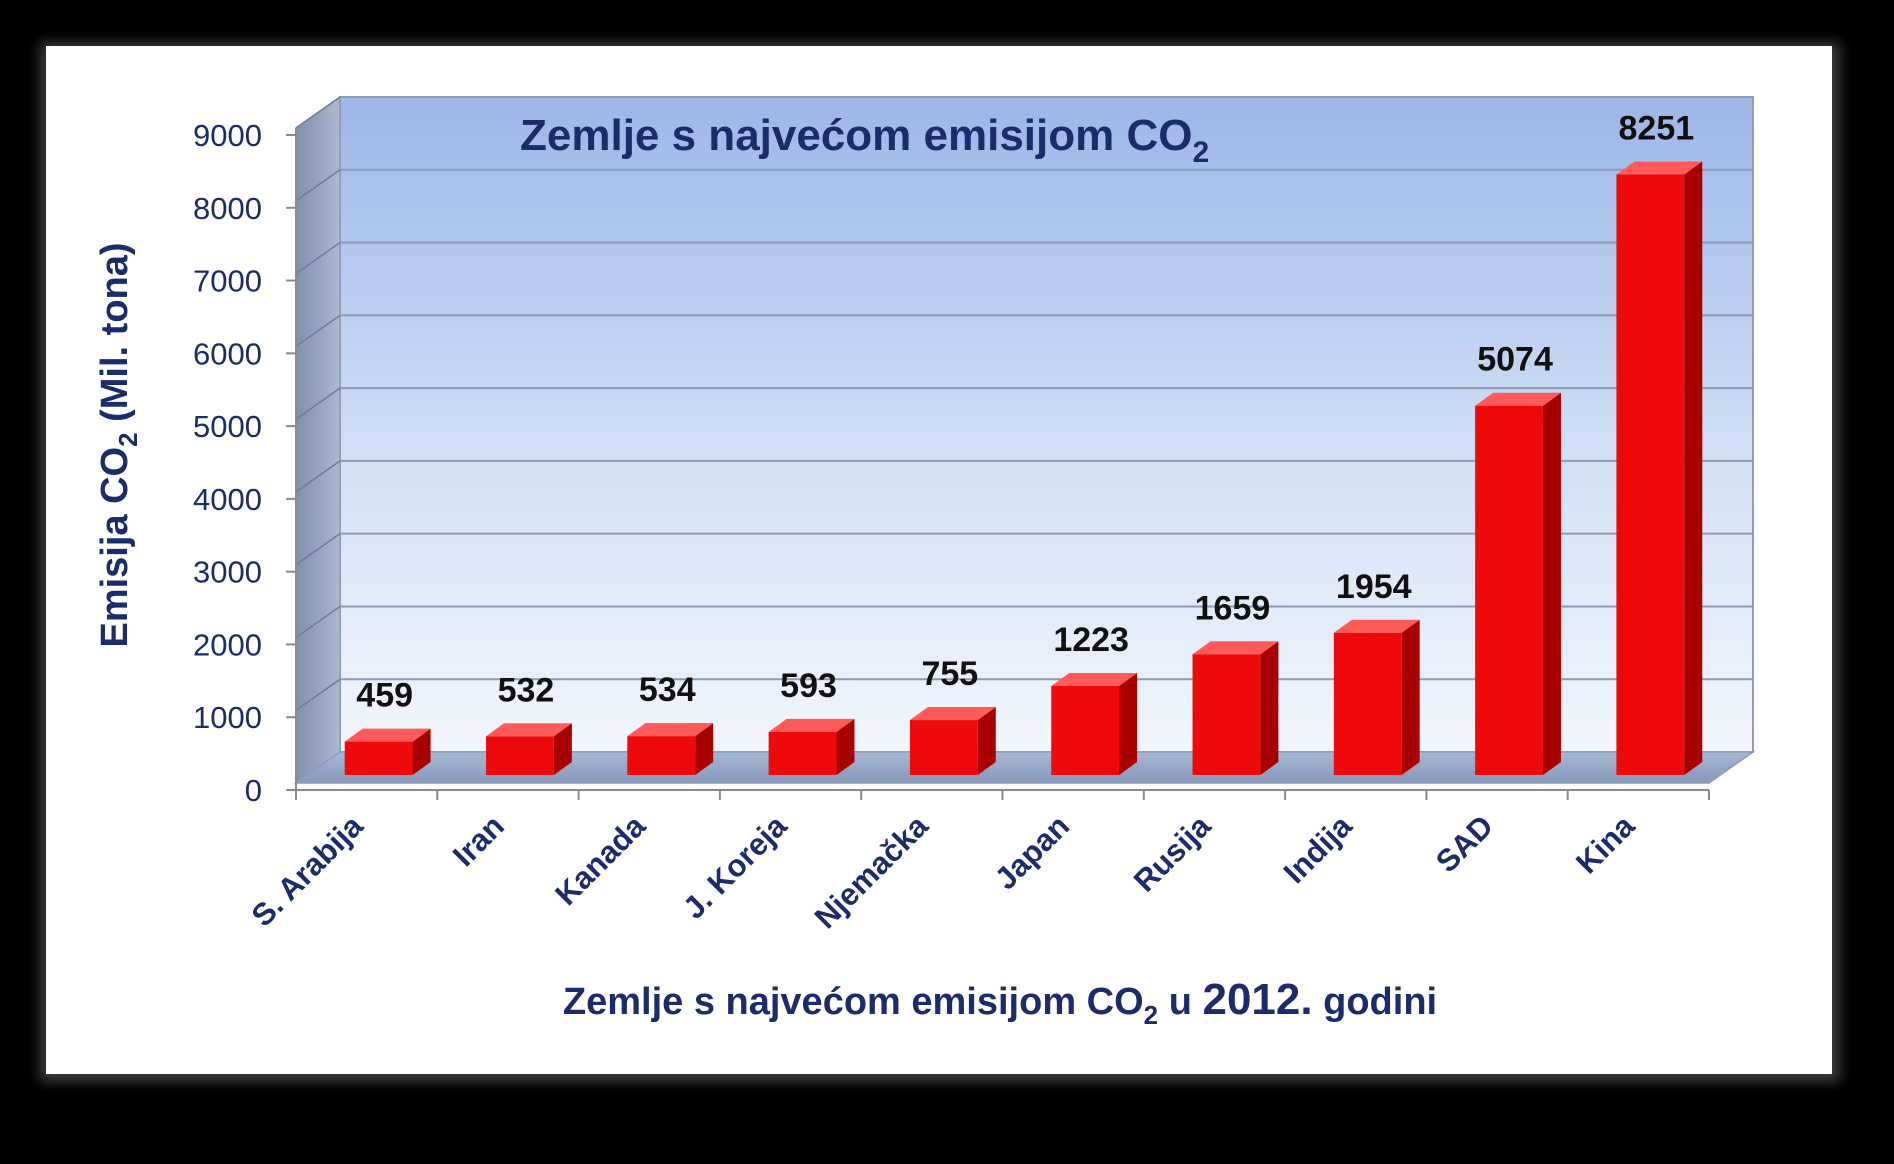 This screenshot has width=1894, height=1164. What do you see at coordinates (227, 208) in the screenshot?
I see `y-tick-label: 8000` at bounding box center [227, 208].